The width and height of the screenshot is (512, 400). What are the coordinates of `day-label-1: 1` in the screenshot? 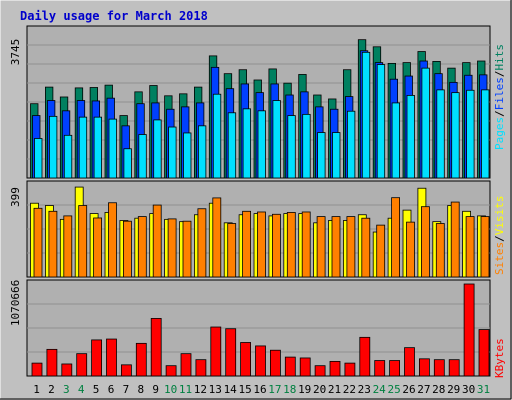 It's located at (36, 389).